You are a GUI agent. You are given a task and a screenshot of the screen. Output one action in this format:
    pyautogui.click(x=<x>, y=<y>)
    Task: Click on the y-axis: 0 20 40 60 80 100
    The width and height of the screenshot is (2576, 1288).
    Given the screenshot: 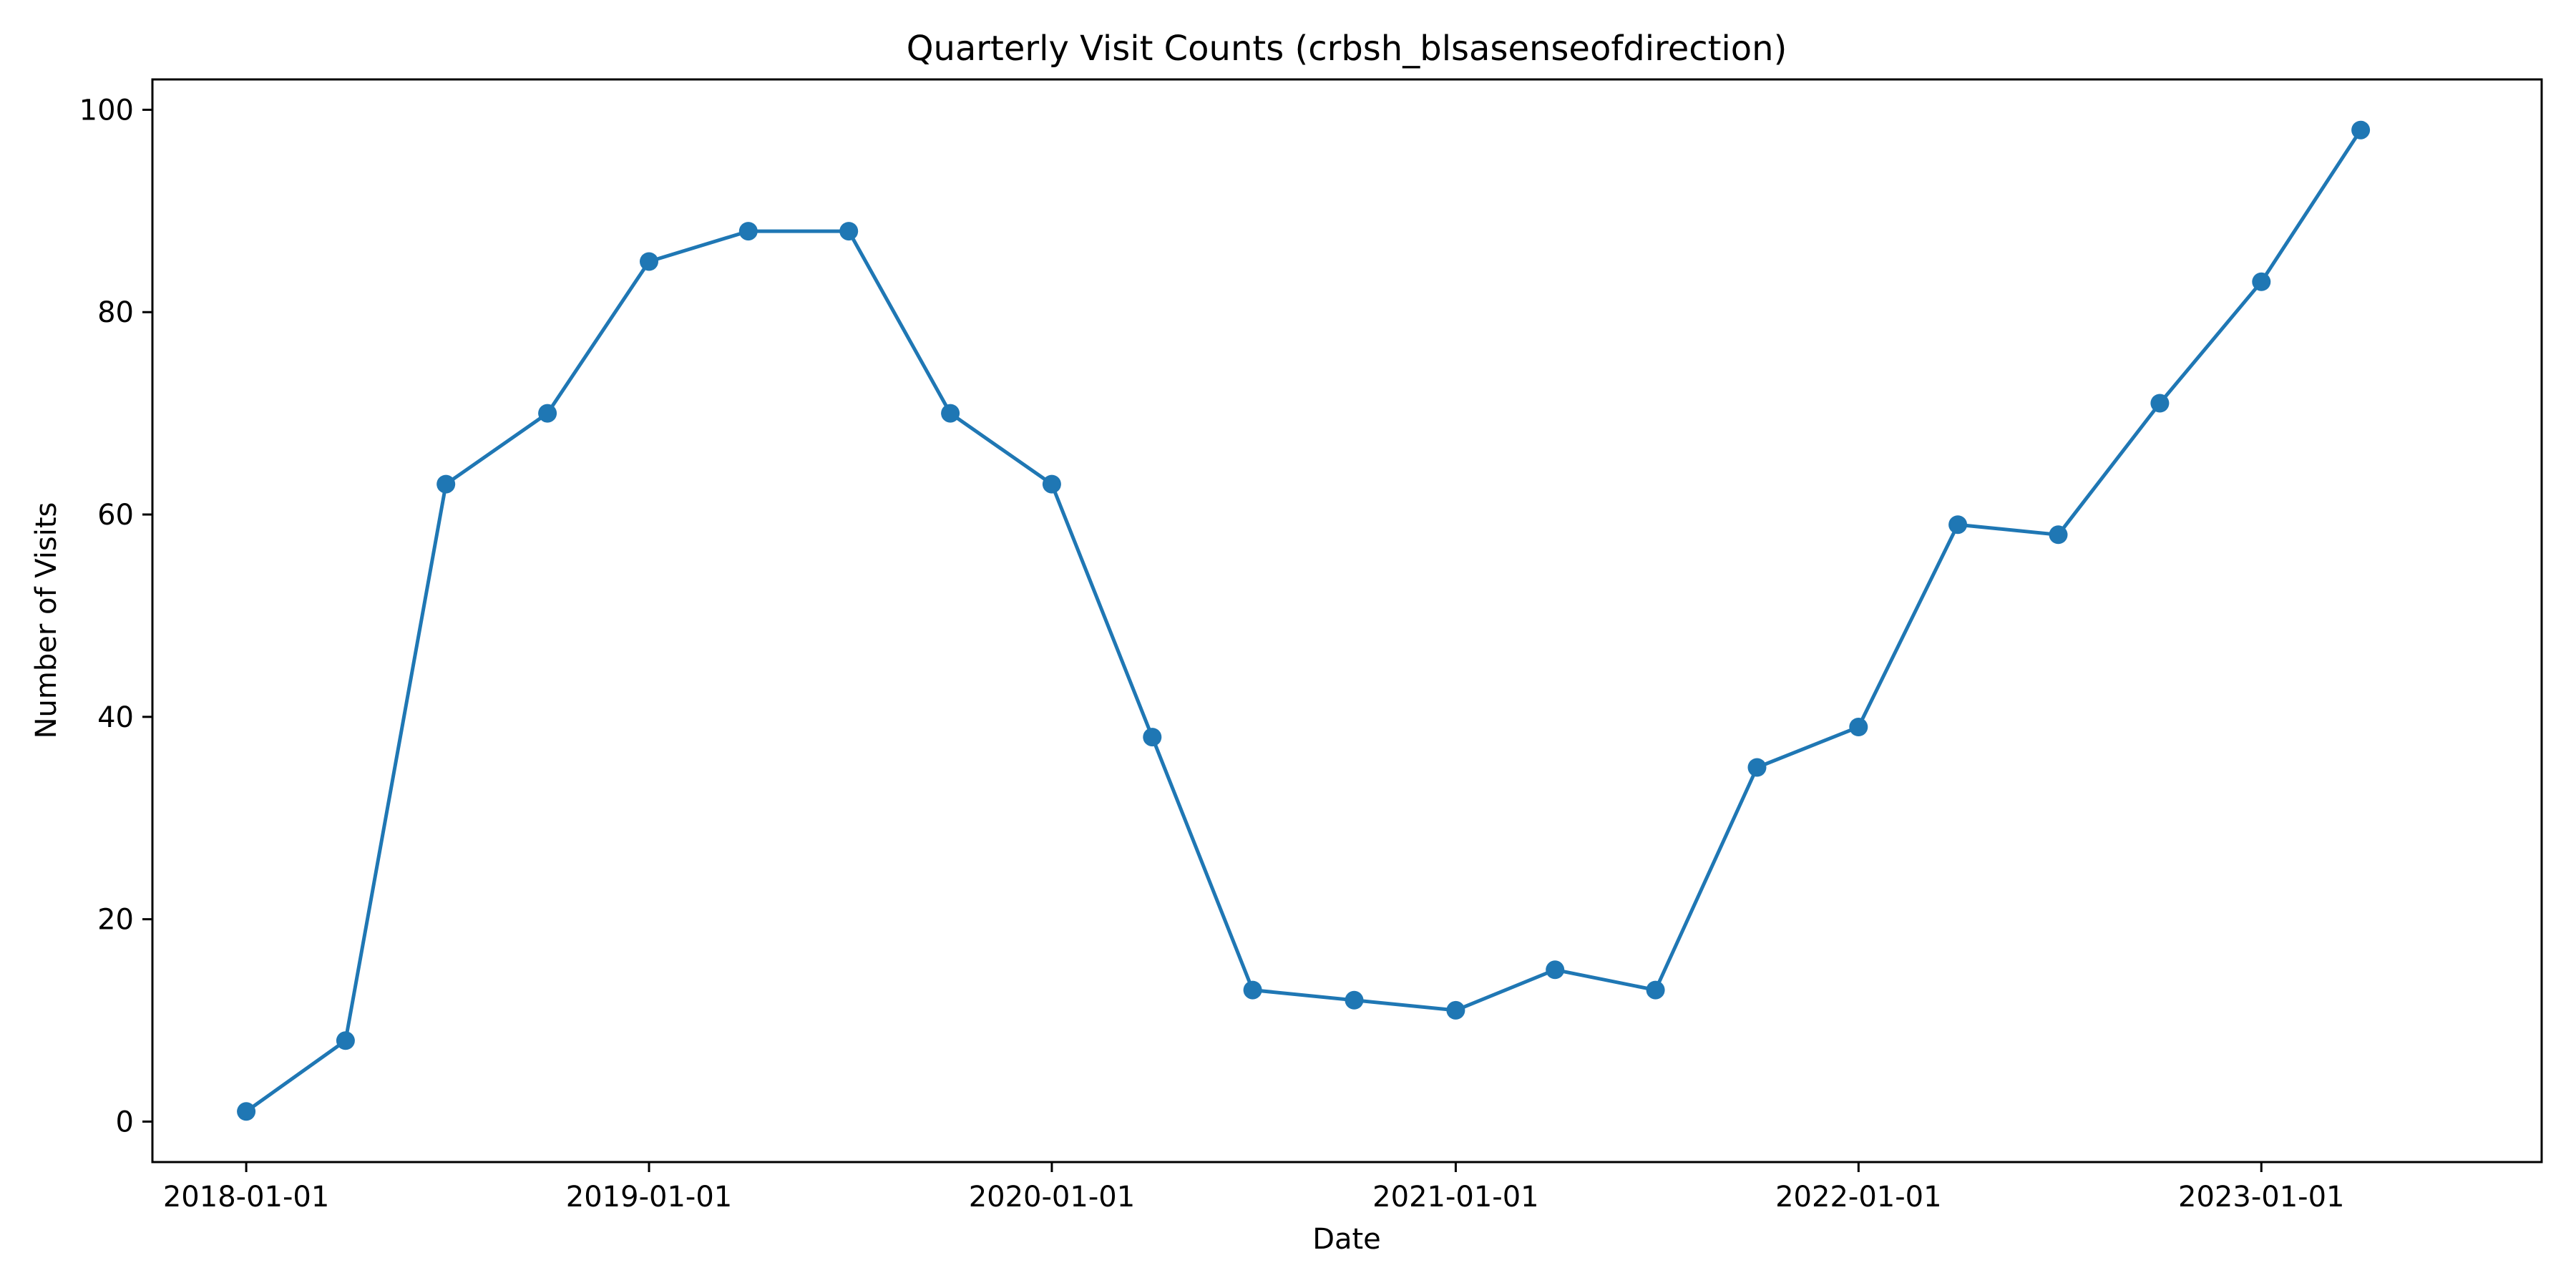 What is the action you would take?
    pyautogui.click(x=115, y=616)
    